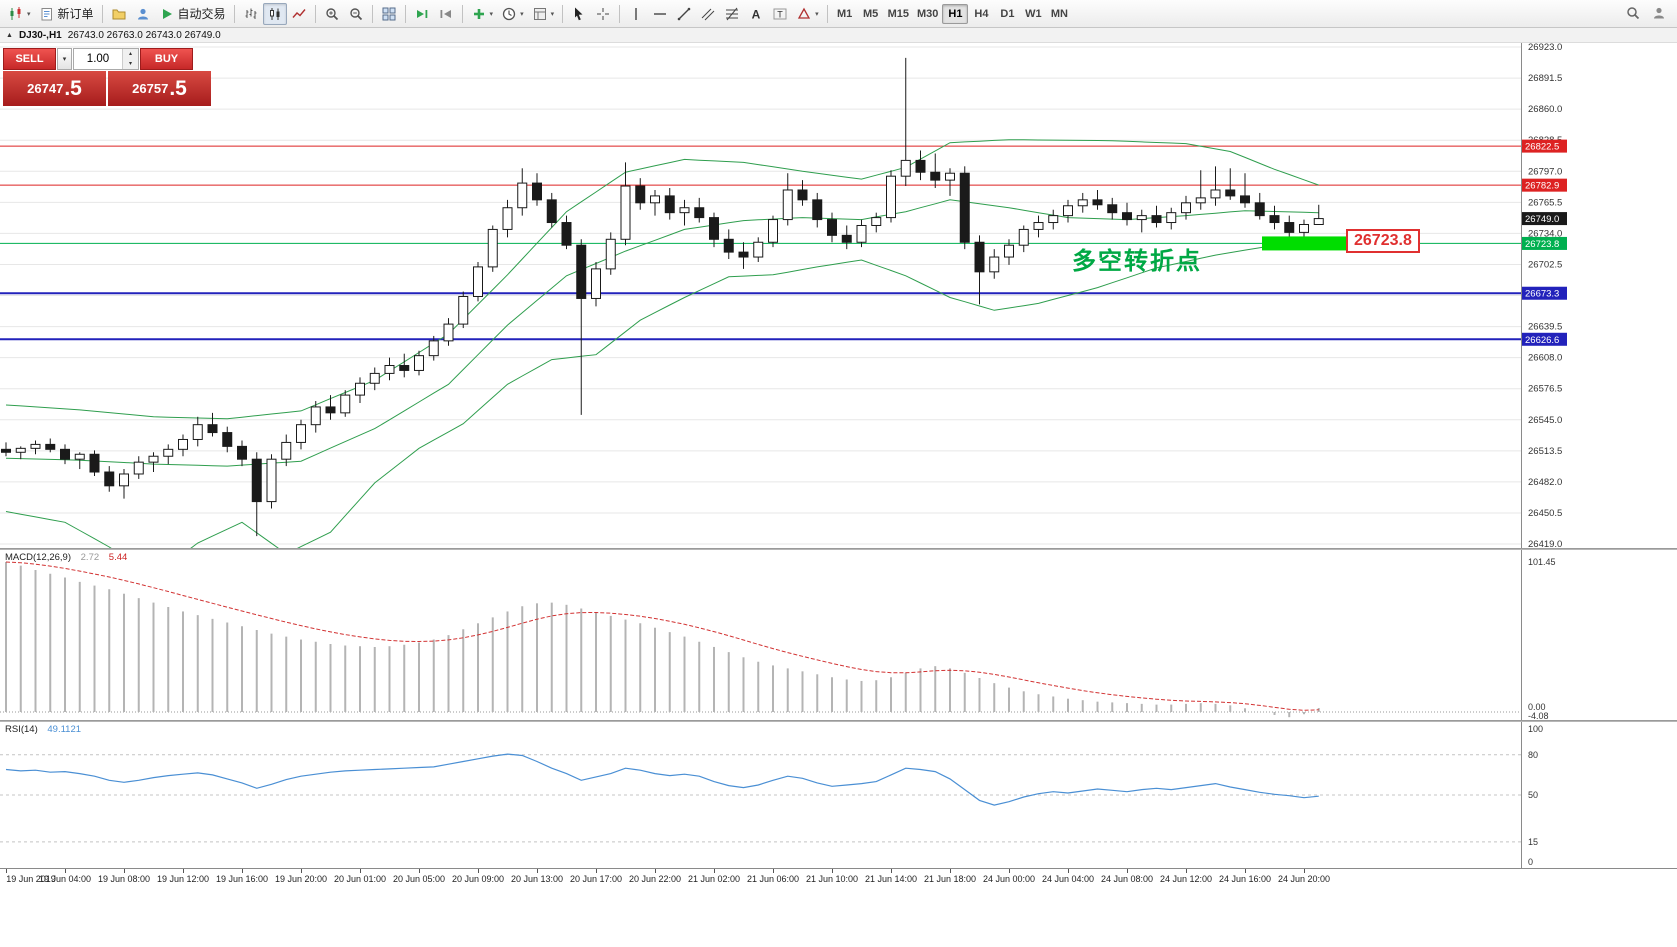  What do you see at coordinates (871, 14) in the screenshot?
I see `timeframe-m5-button: M5` at bounding box center [871, 14].